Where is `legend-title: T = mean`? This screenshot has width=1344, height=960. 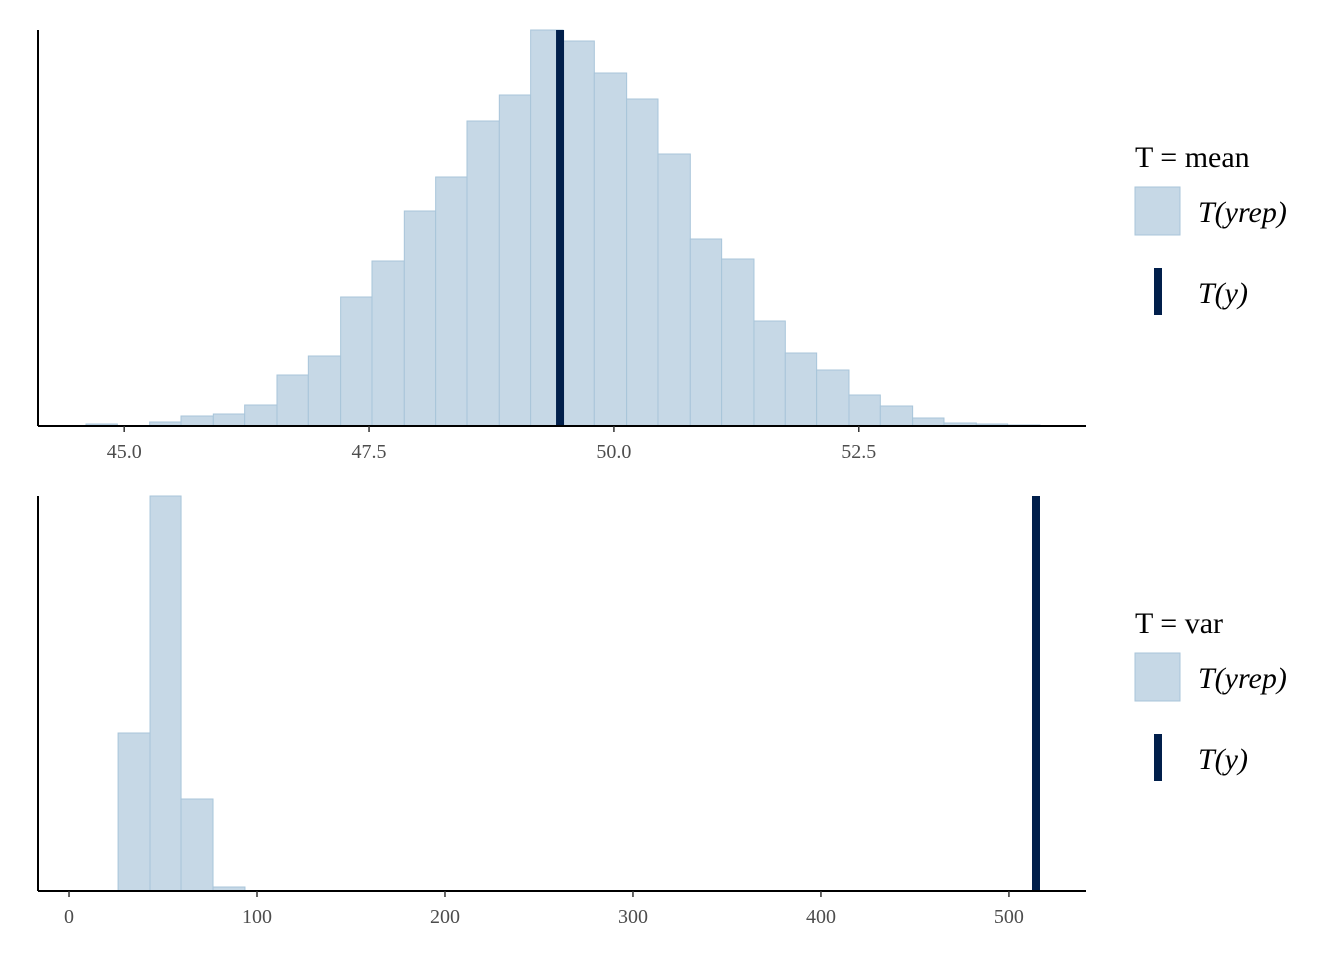
legend-title: T = mean is located at coordinates (1192, 157).